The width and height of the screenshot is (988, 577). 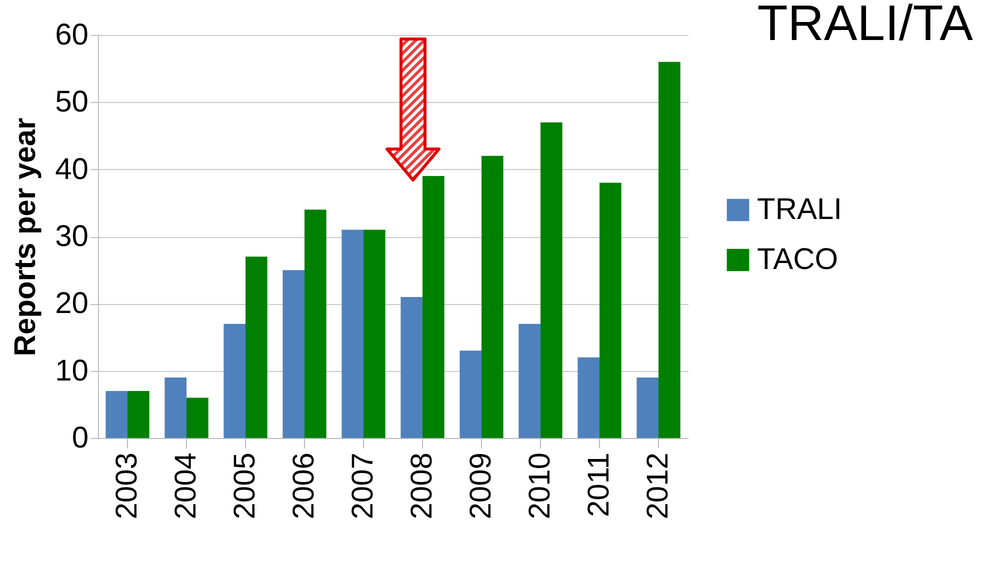 What do you see at coordinates (481, 486) in the screenshot?
I see `x-tick-label: 2009` at bounding box center [481, 486].